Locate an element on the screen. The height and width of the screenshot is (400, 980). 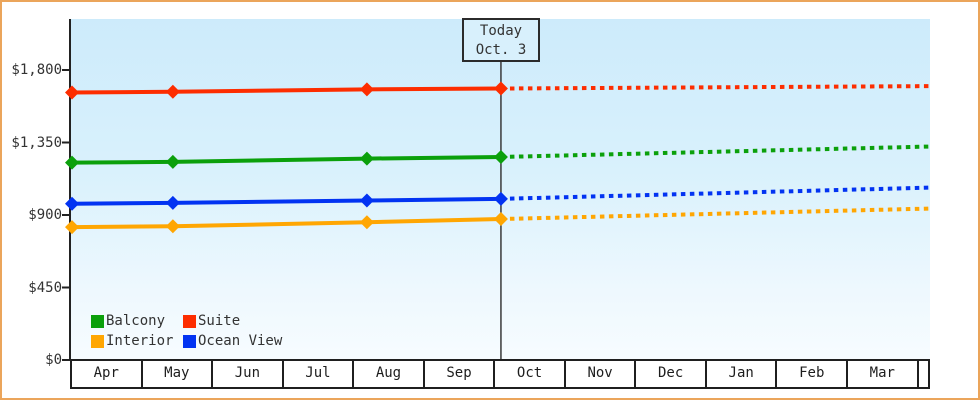
x-axis-month-cell-mar: Mar is located at coordinates (883, 374).